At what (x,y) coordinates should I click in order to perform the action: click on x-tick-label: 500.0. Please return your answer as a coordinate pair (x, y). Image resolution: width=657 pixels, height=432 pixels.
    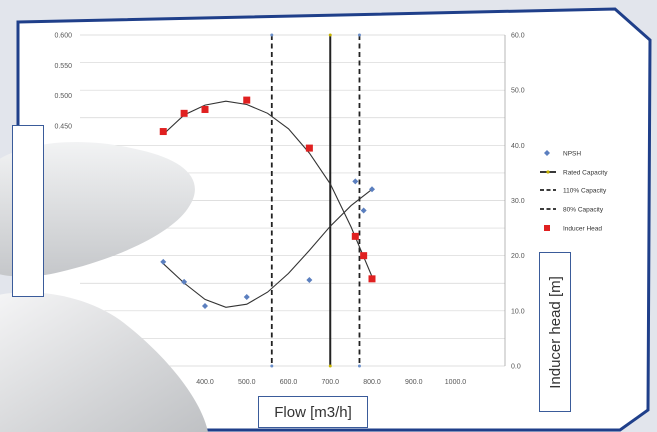
    Looking at the image, I should click on (247, 382).